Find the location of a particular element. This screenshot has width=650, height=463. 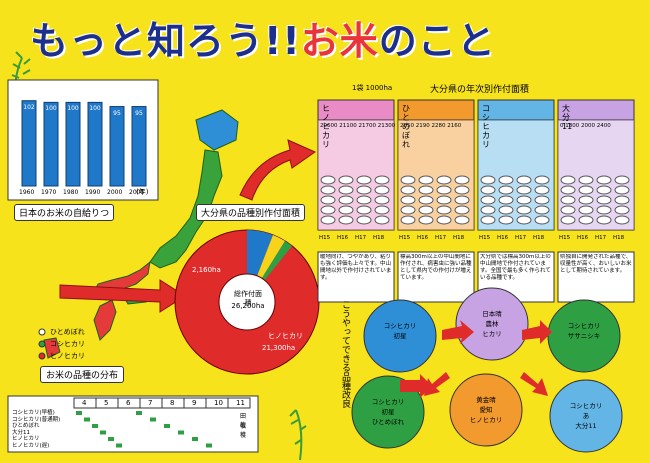

calendar-legend: 田植 is located at coordinates (243, 421).